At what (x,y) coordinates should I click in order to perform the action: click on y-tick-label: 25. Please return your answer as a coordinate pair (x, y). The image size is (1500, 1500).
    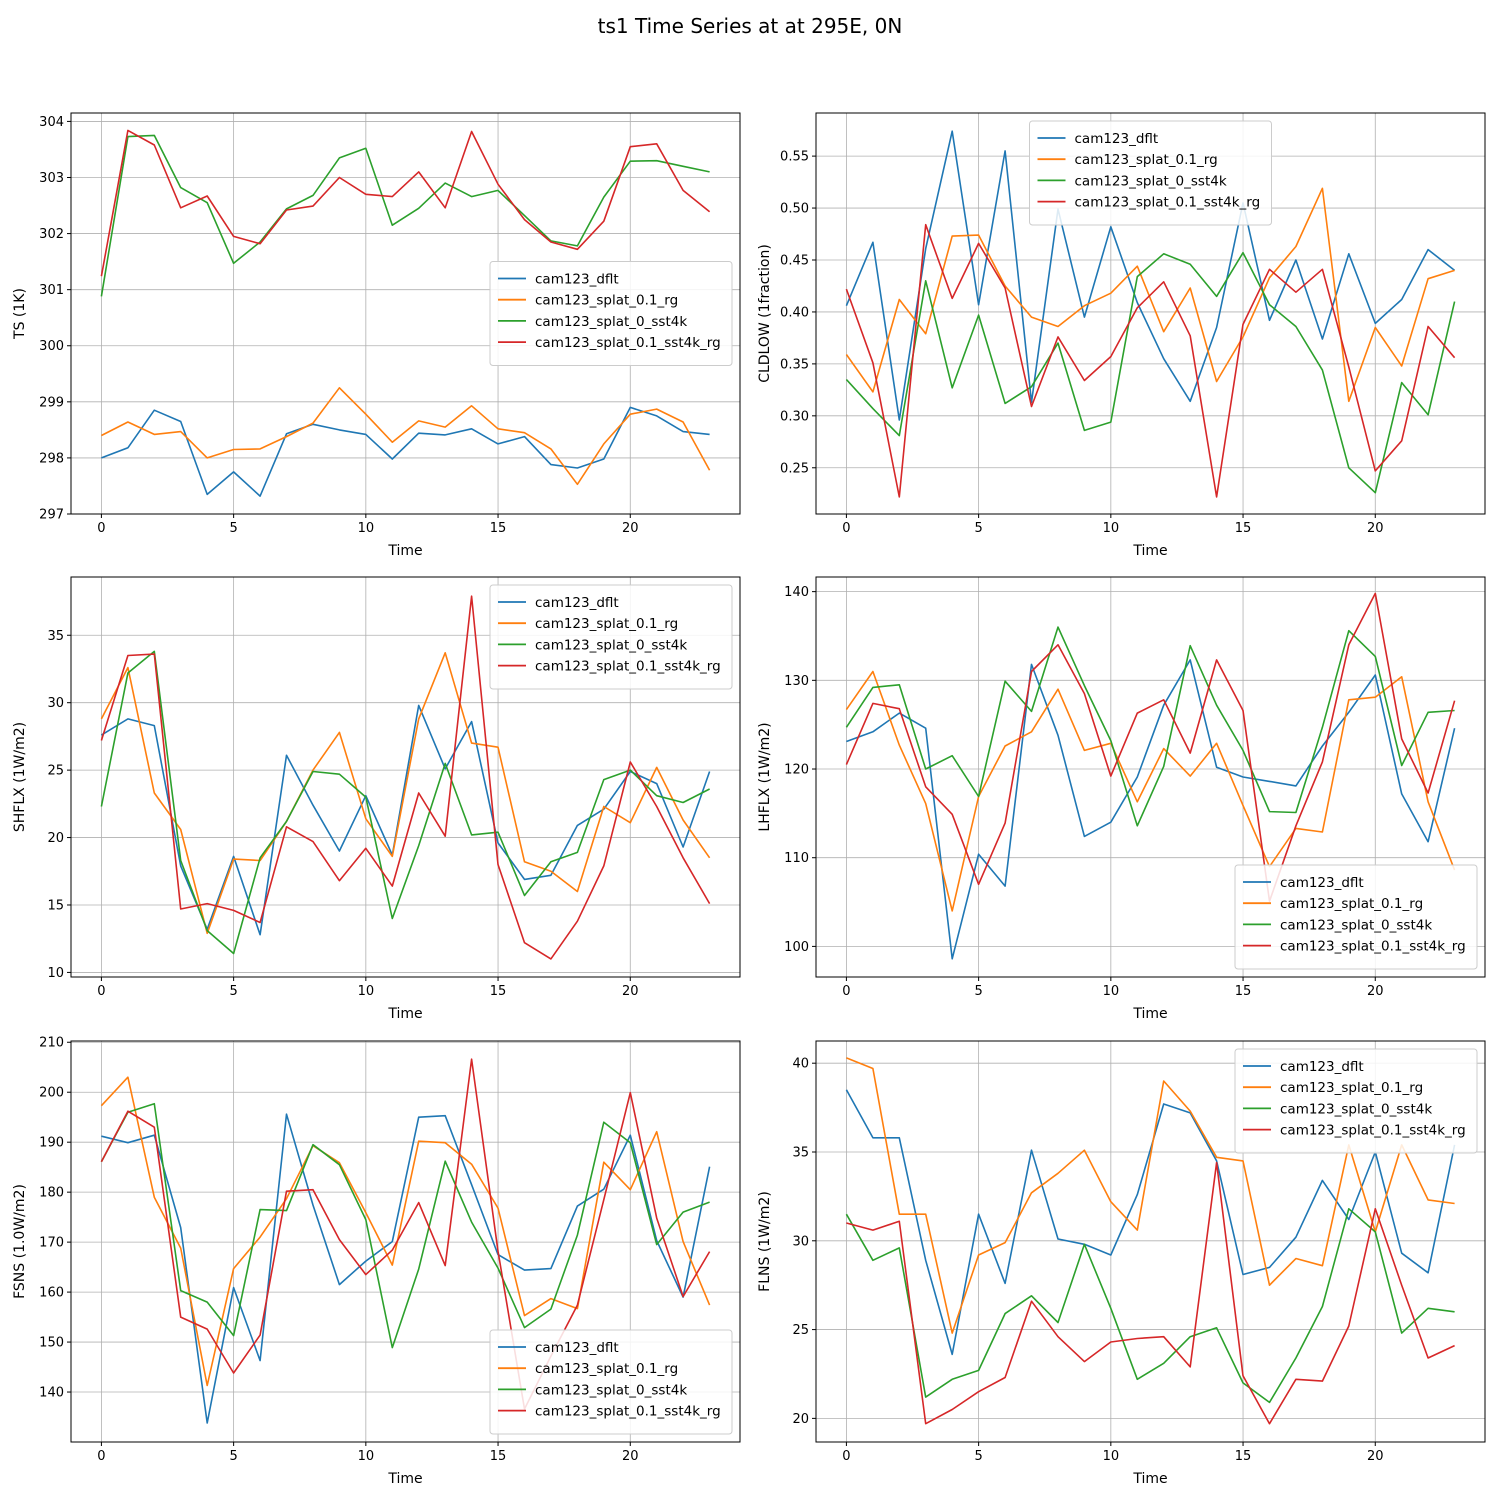
    Looking at the image, I should click on (55, 771).